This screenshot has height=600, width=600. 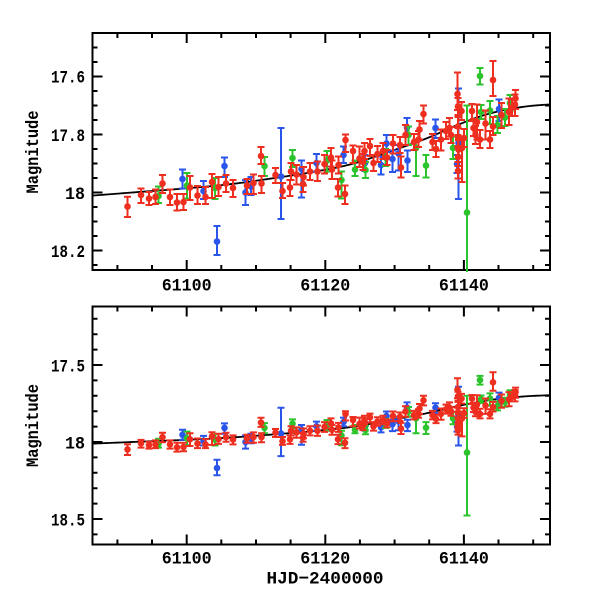 I want to click on svg-text: 18.5, so click(x=68, y=522).